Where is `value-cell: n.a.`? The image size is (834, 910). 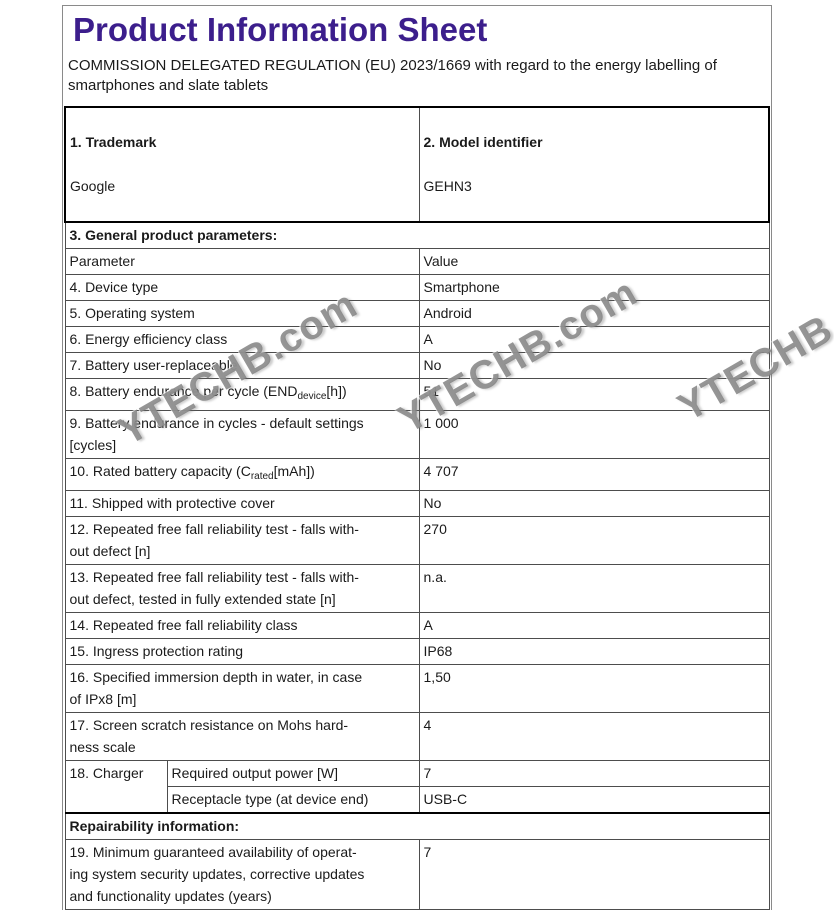
value-cell: n.a. is located at coordinates (594, 588).